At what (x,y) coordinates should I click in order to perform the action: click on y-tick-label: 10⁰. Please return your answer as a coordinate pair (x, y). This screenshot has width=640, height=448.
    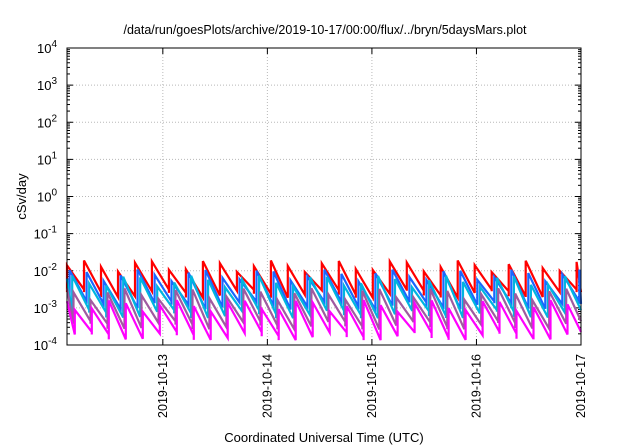
    Looking at the image, I should click on (47, 196).